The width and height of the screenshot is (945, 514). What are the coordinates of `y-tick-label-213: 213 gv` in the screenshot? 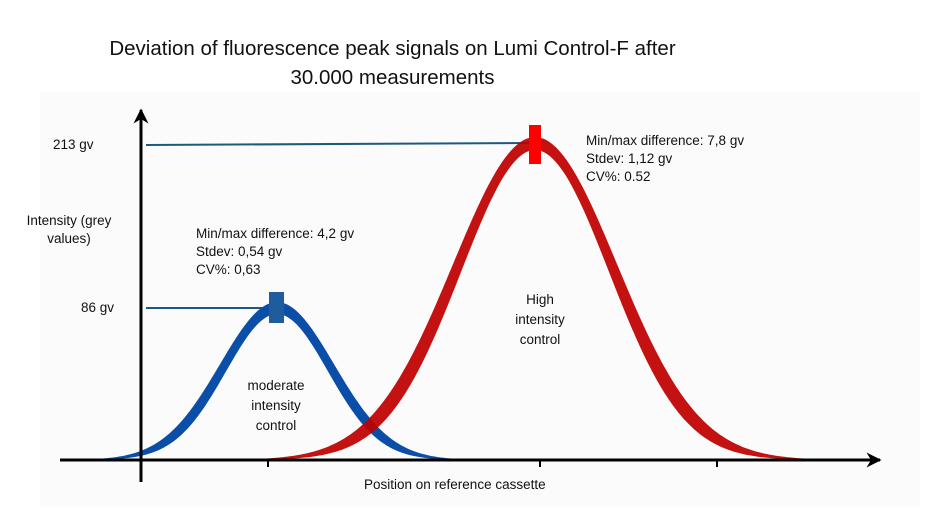 It's located at (73, 144).